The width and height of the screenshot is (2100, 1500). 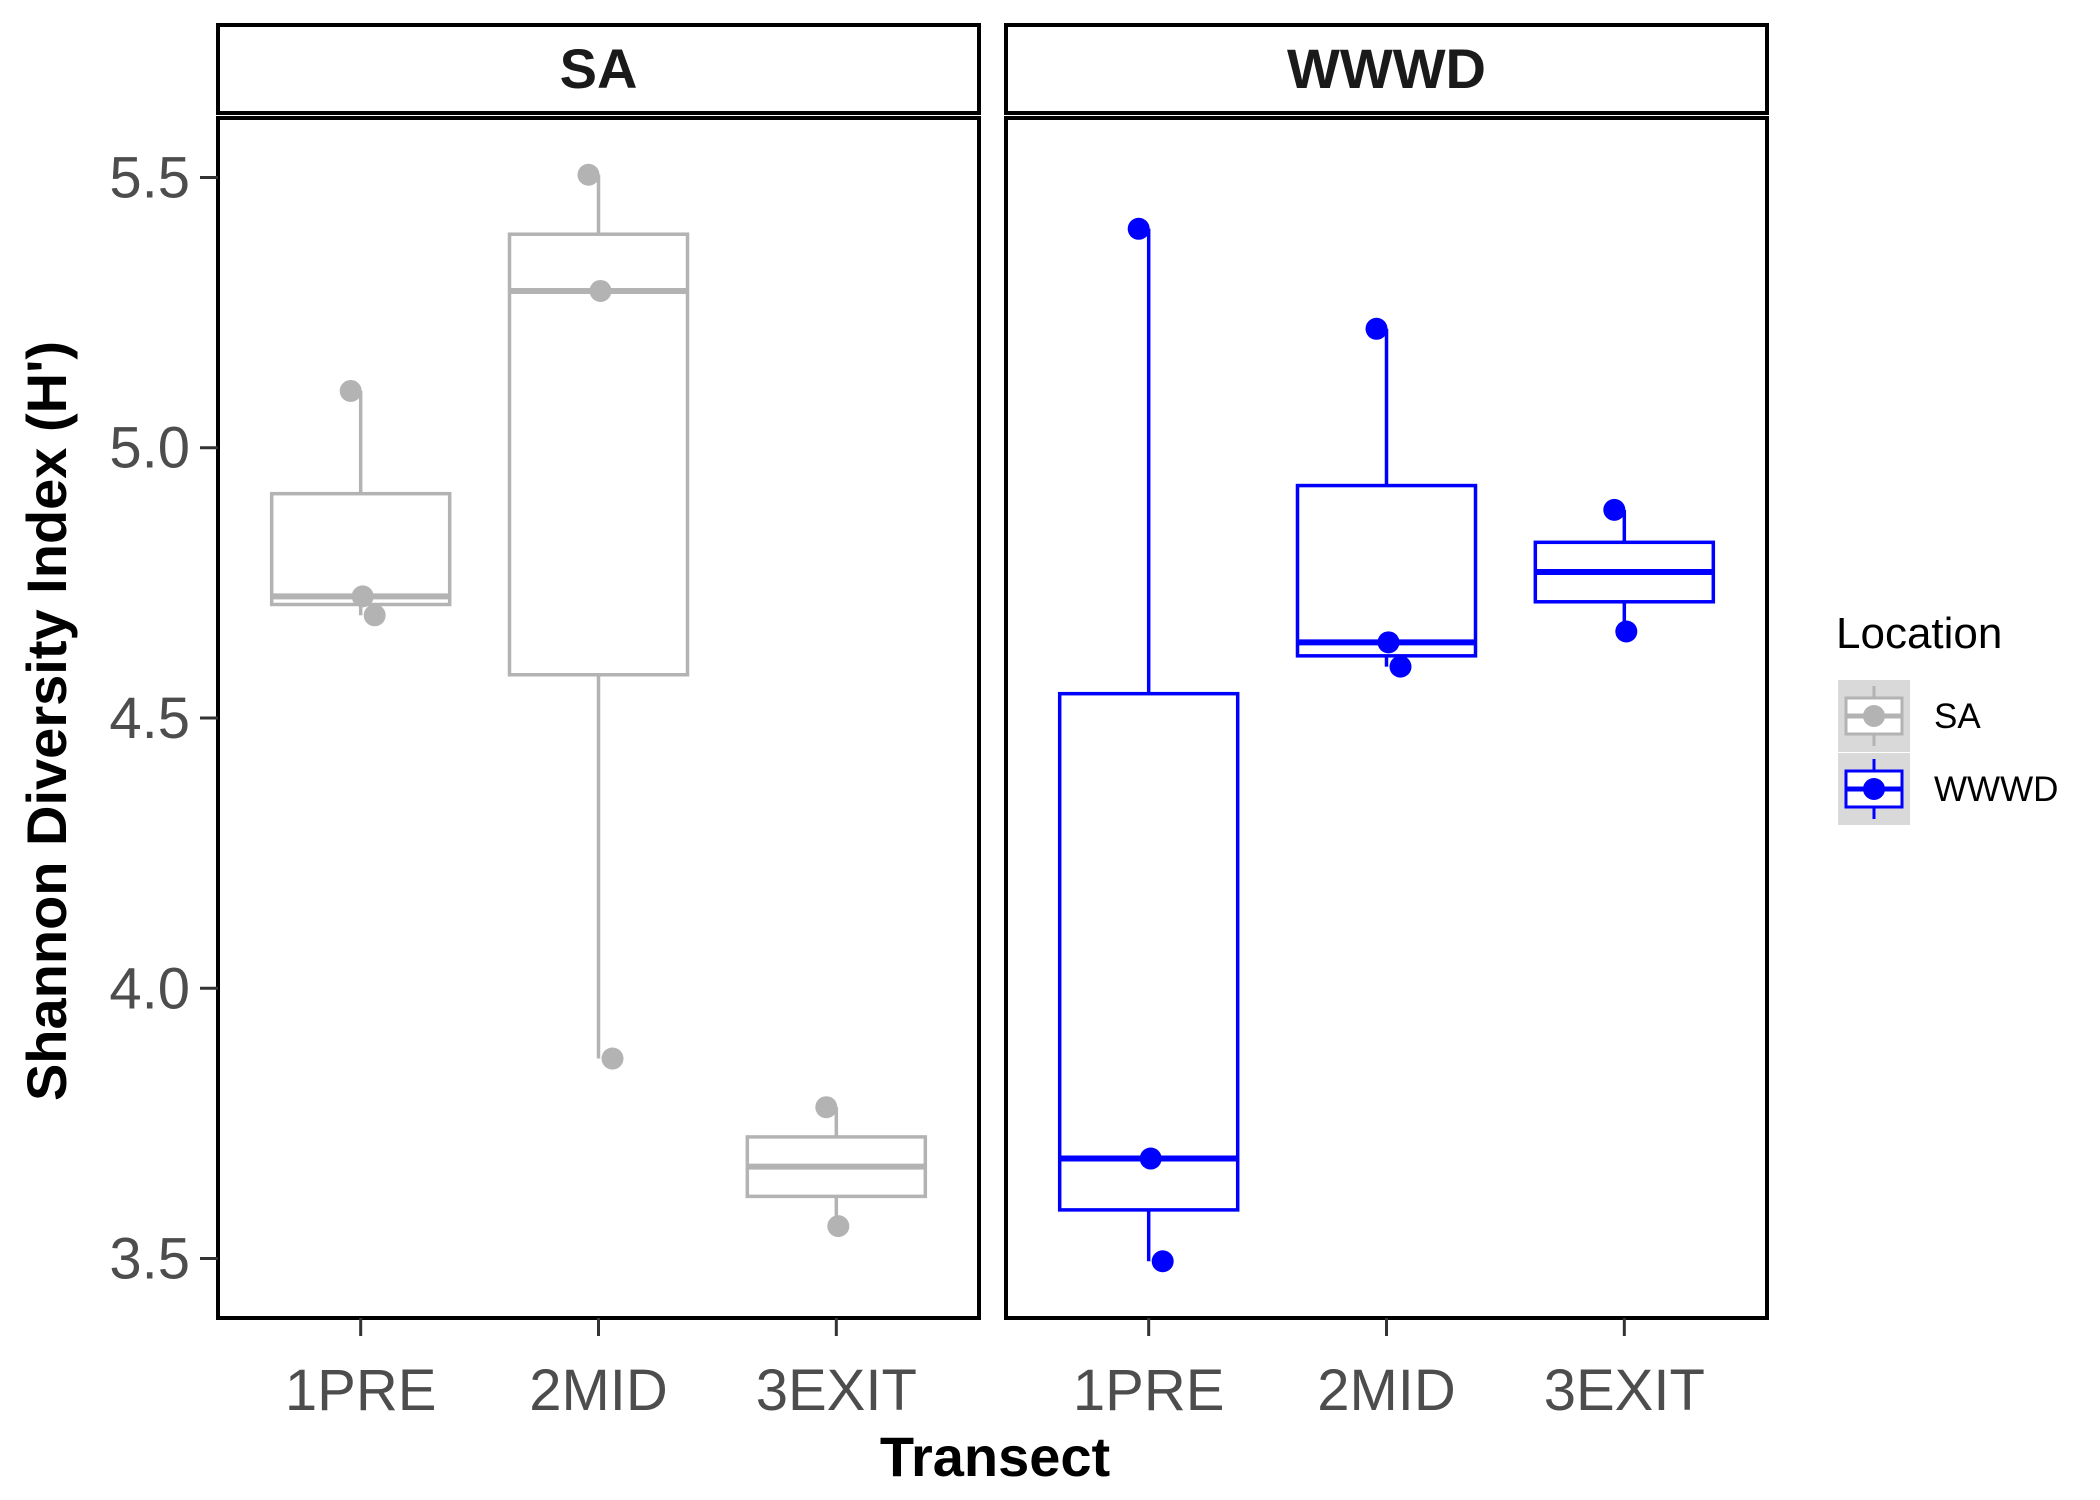 What do you see at coordinates (149, 448) in the screenshot?
I see `y-tick-label: 5.0` at bounding box center [149, 448].